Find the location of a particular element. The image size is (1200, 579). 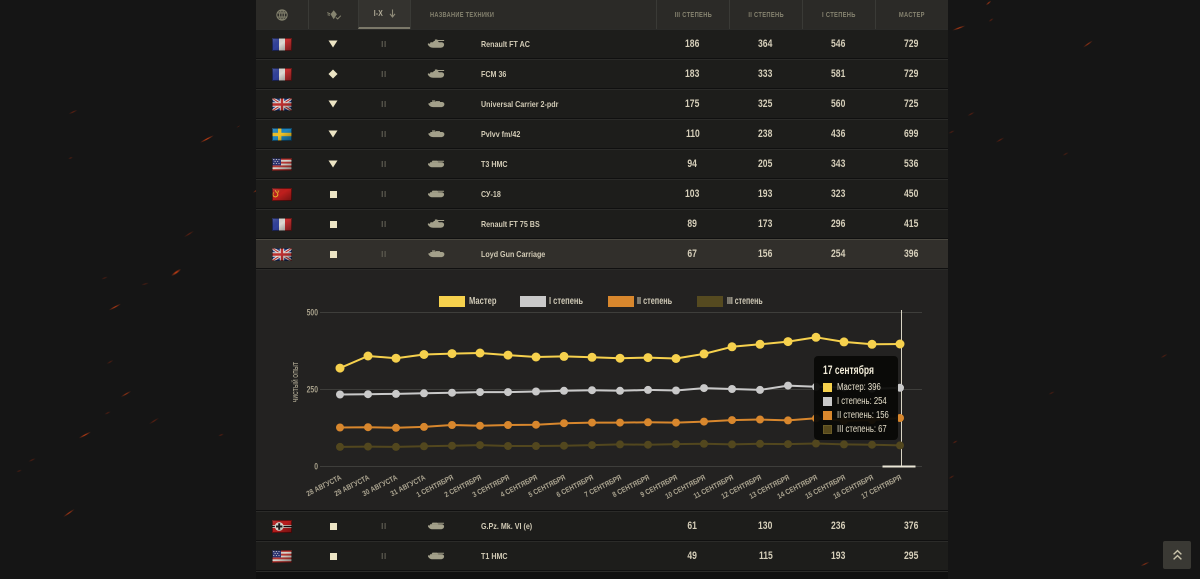

svg-text: ЧИСТЫЙ ОПЫТ is located at coordinates (295, 382).